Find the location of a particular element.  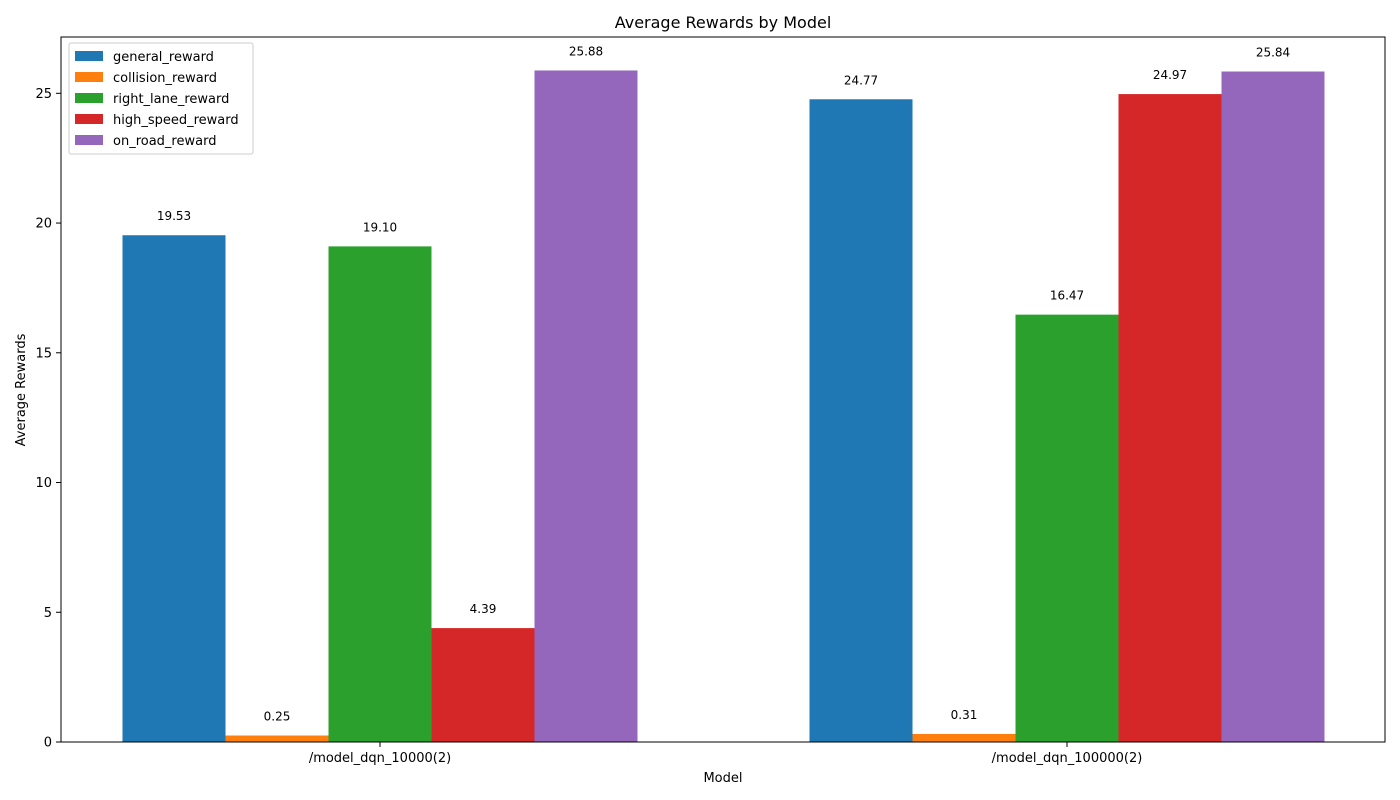

y-tick-label: 0 is located at coordinates (48, 743).